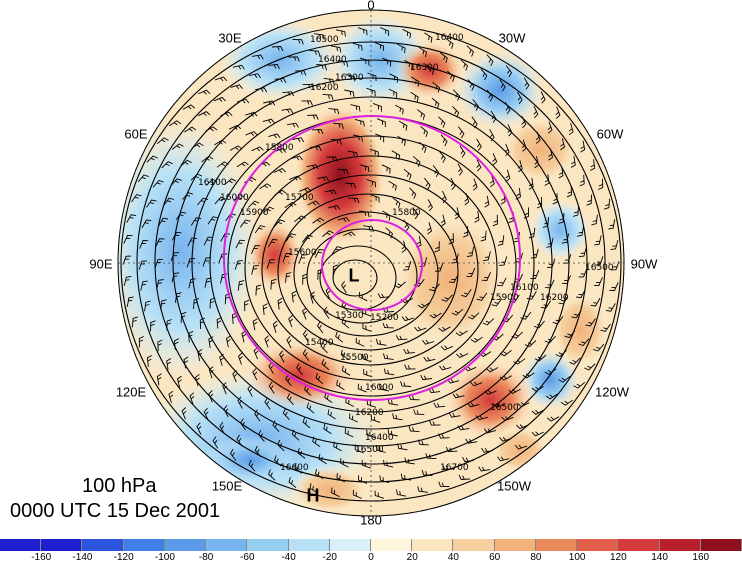 This screenshot has width=742, height=563. What do you see at coordinates (294, 468) in the screenshot?
I see `contour-label: 16600` at bounding box center [294, 468].